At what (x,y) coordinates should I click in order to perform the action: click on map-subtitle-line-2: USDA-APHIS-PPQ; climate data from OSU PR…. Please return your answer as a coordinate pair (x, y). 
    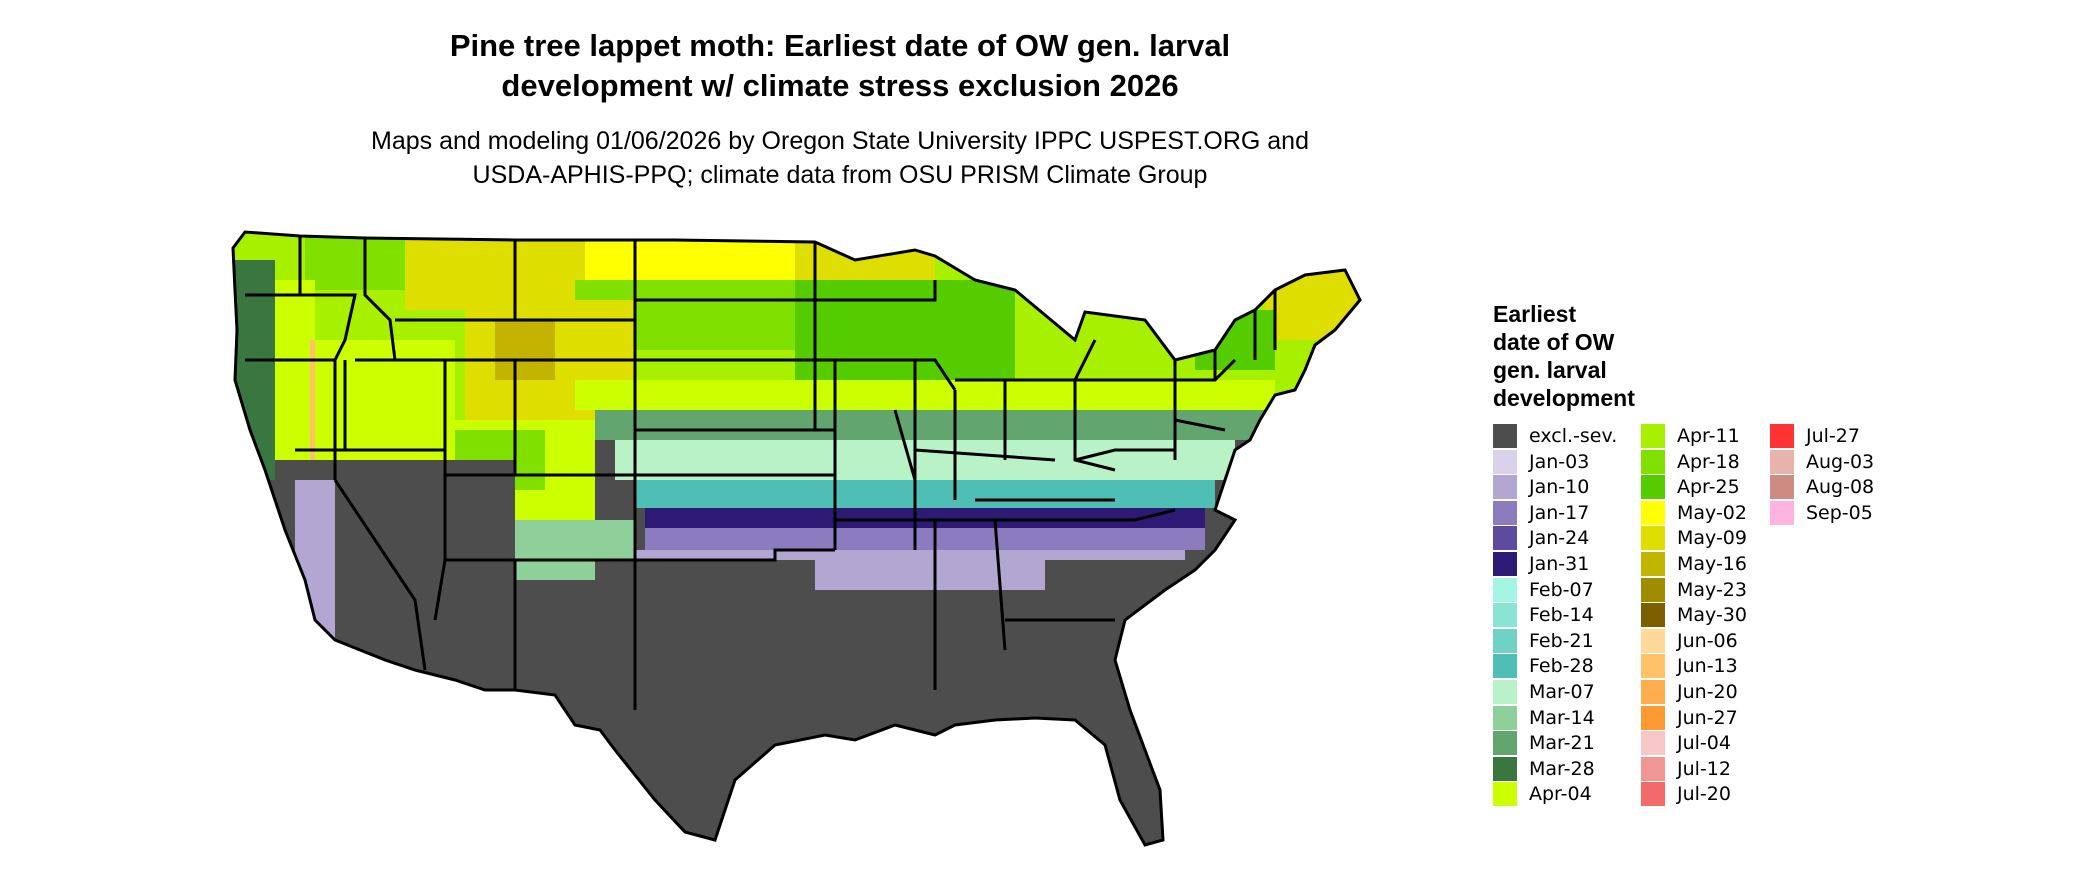
    Looking at the image, I should click on (840, 175).